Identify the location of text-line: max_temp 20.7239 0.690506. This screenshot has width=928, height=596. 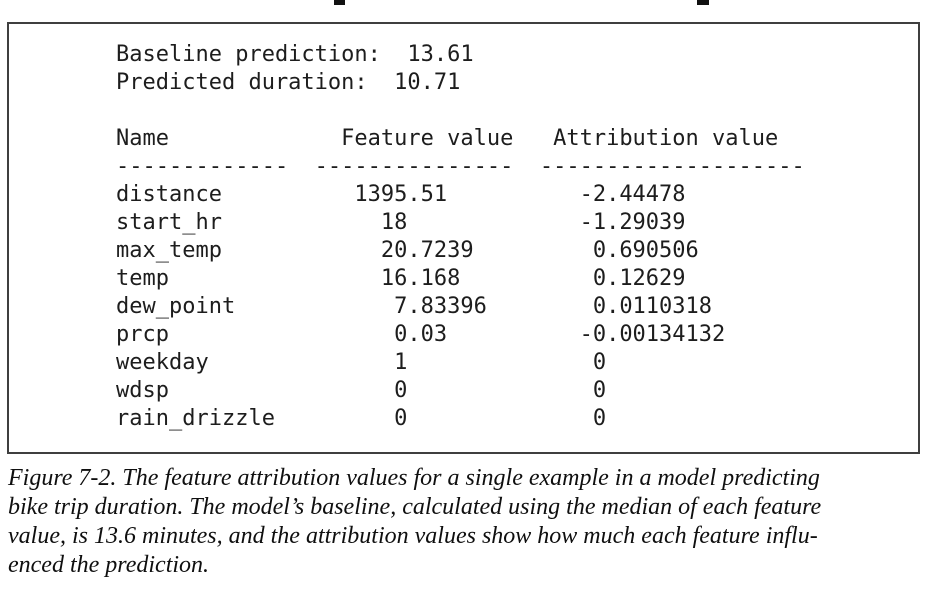
(407, 250).